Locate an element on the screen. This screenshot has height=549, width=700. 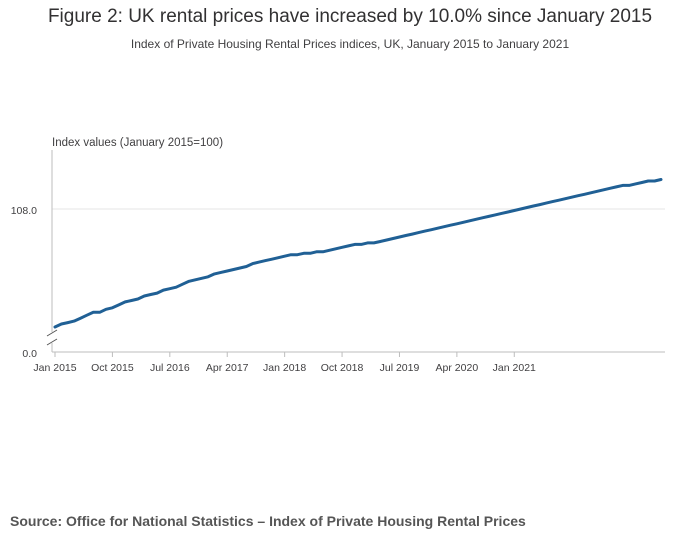
x-tick-label: Jul 2016 is located at coordinates (170, 368).